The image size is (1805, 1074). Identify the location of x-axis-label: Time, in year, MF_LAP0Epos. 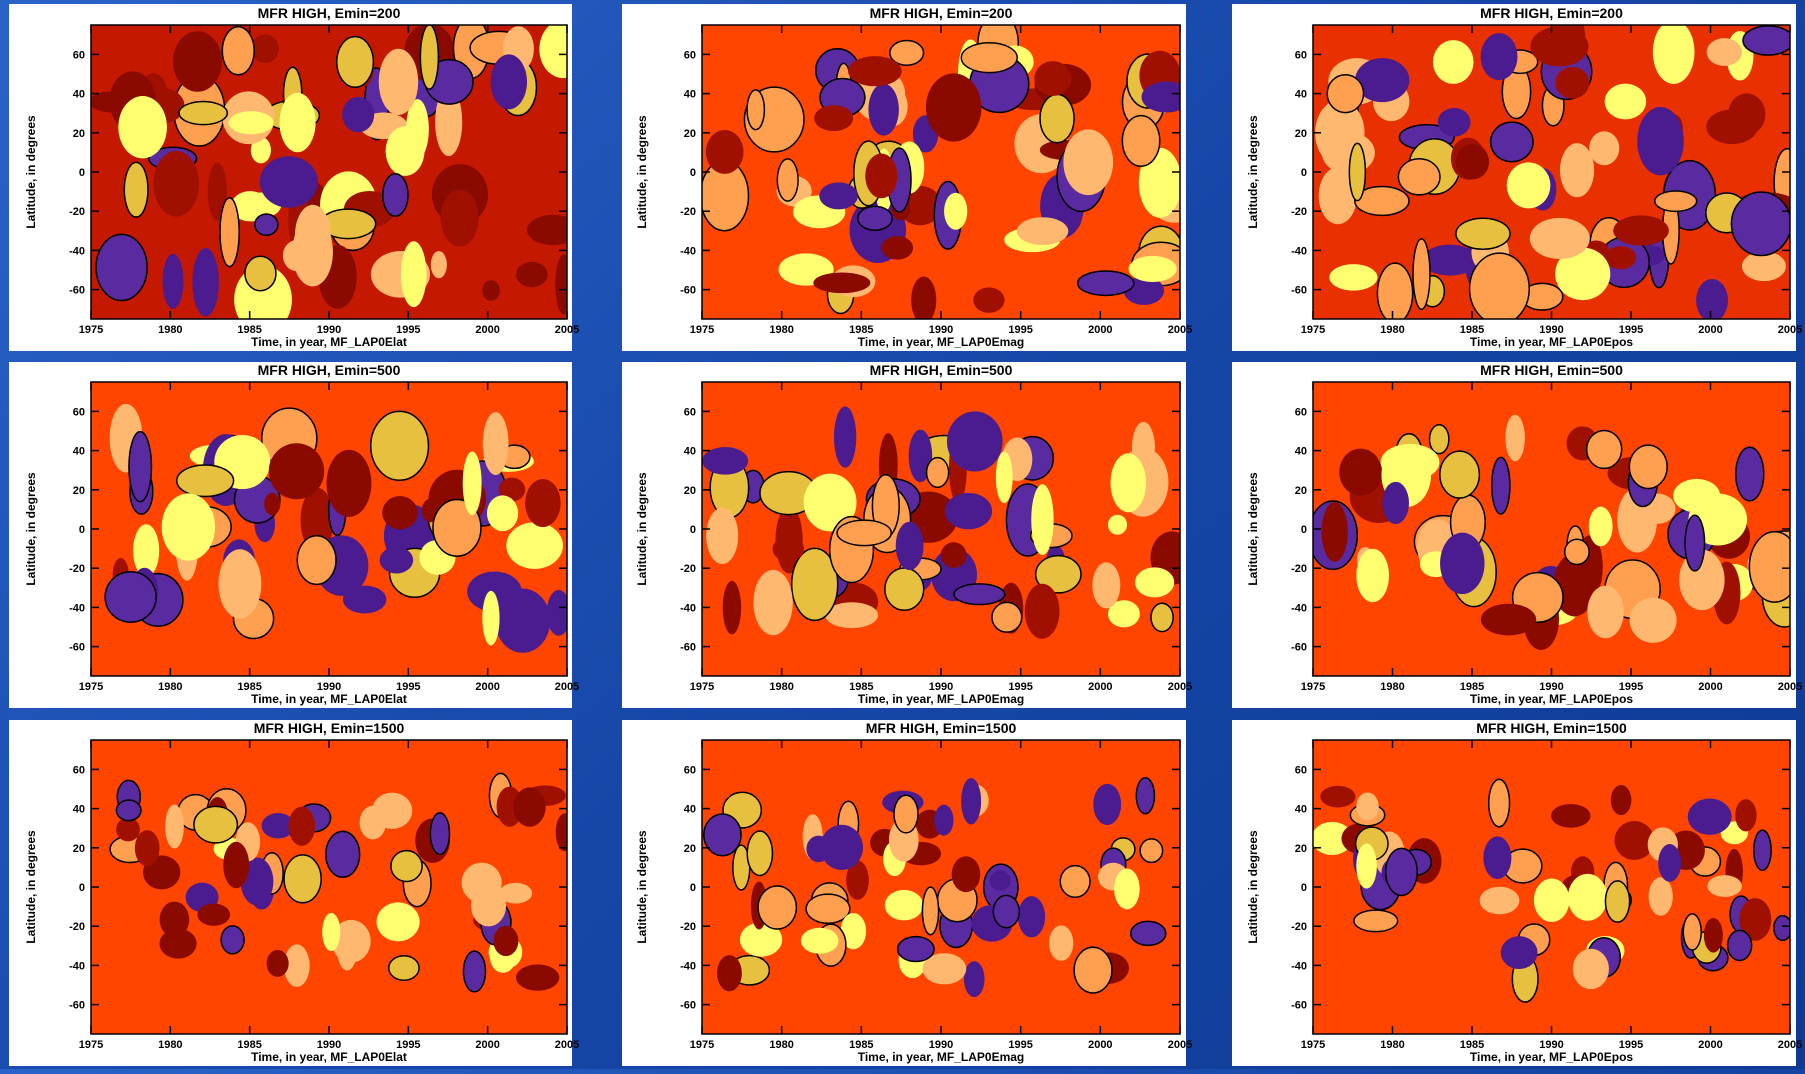
(1551, 1057).